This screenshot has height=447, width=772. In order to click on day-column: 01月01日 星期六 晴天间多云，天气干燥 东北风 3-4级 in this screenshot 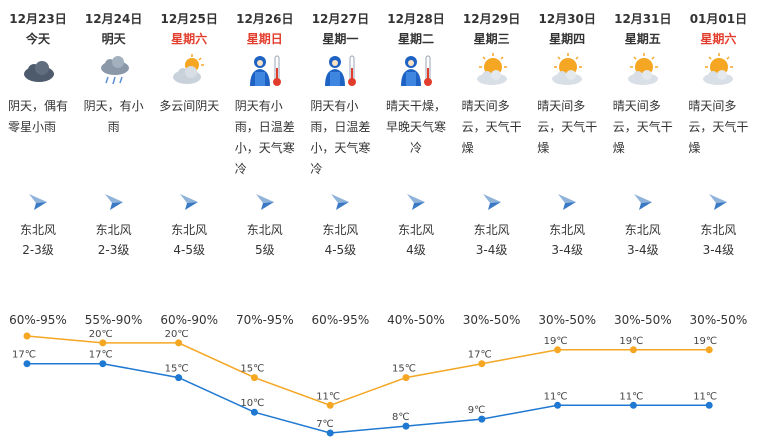, I will do `click(718, 150)`.